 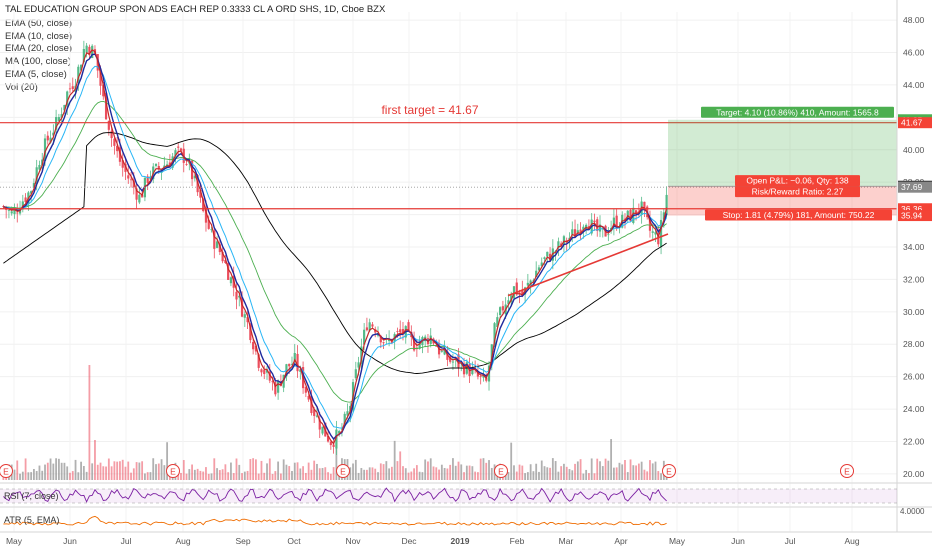 What do you see at coordinates (847, 472) in the screenshot?
I see `earnings-marker-label: E` at bounding box center [847, 472].